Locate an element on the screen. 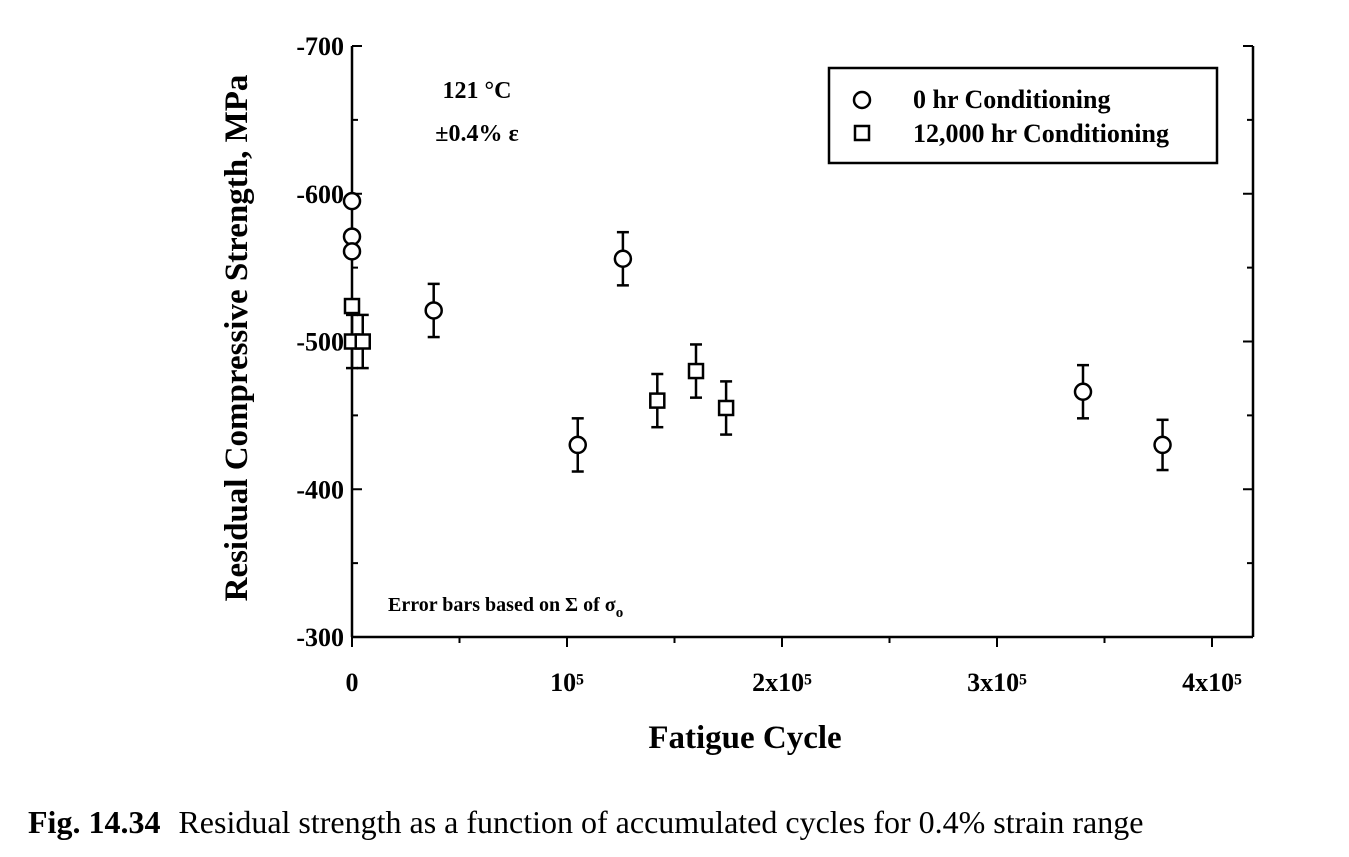 This screenshot has height=857, width=1349. legend-box is located at coordinates (1023, 115).